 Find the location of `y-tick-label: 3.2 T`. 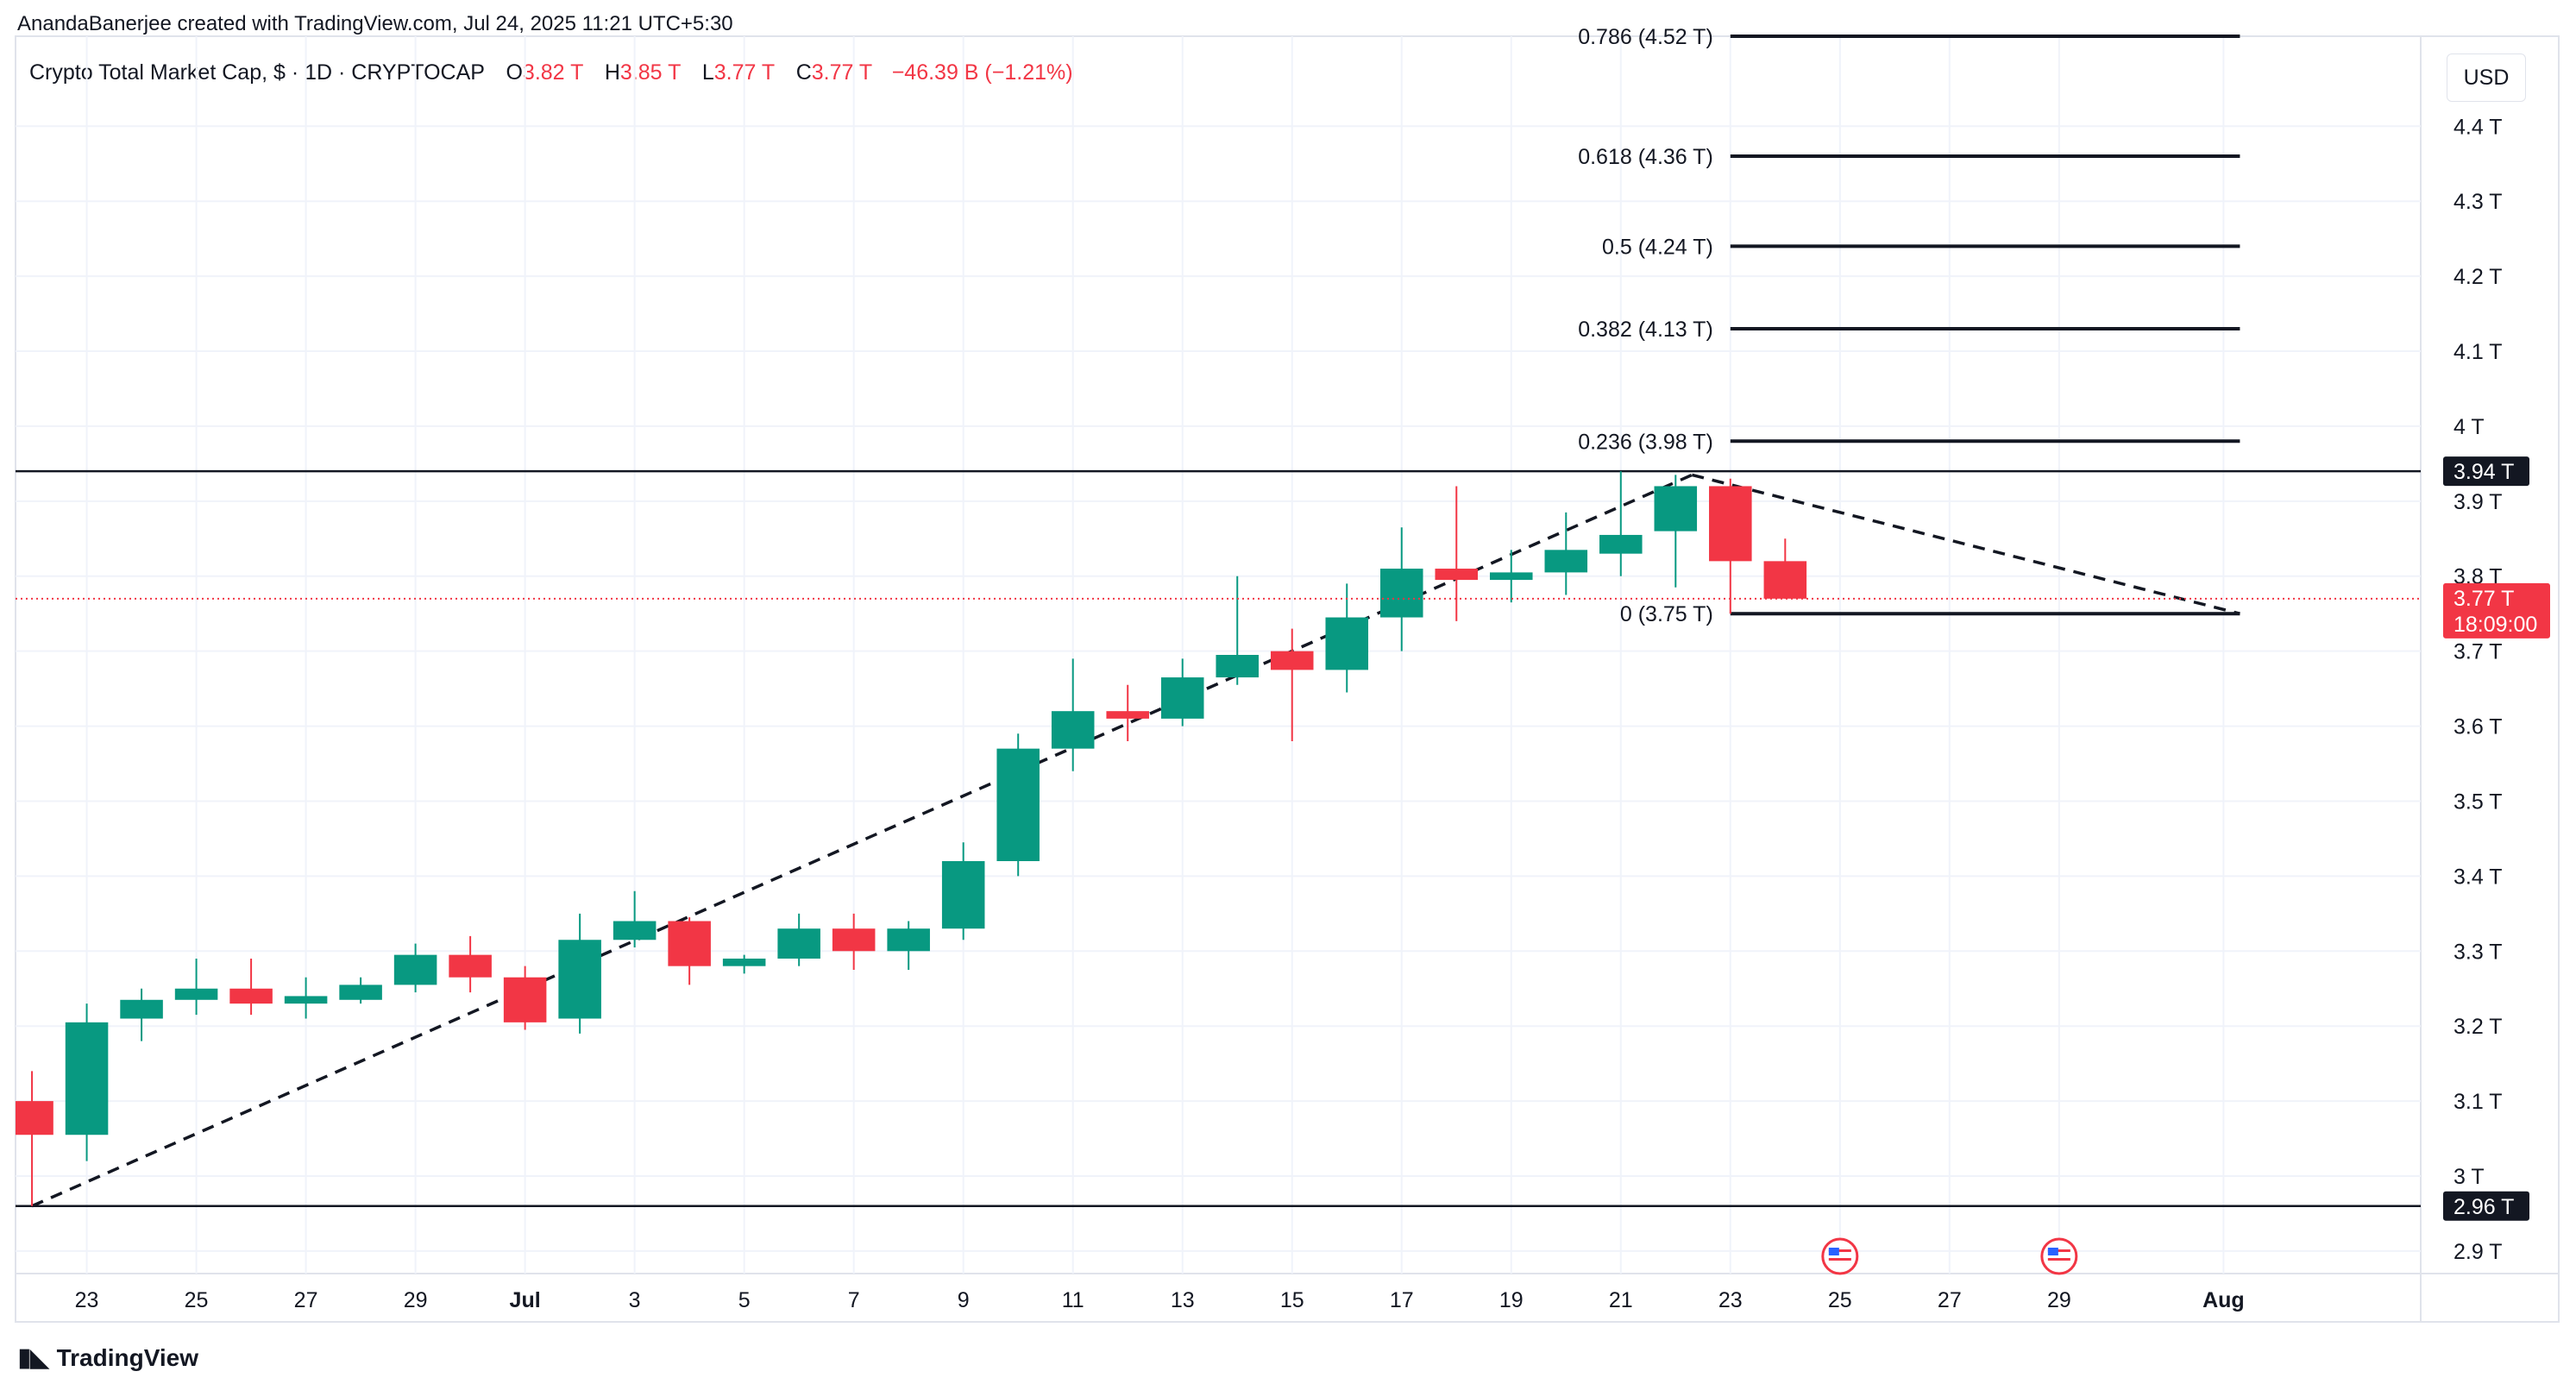

y-tick-label: 3.2 T is located at coordinates (2478, 1027).